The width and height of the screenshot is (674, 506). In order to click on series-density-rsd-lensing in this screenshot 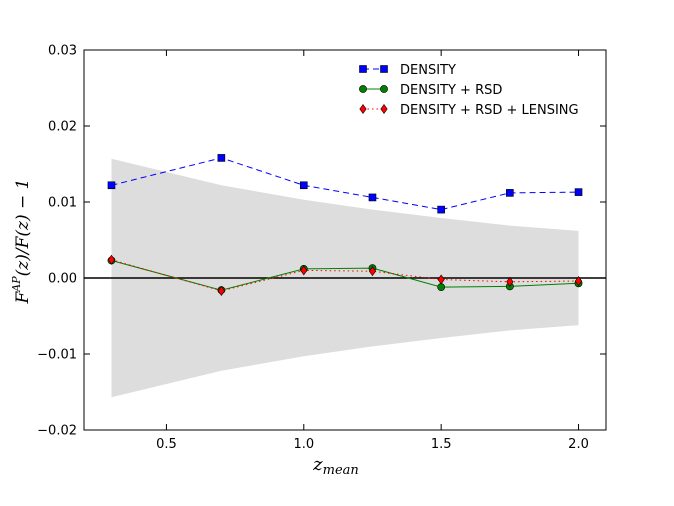, I will do `click(345, 275)`.